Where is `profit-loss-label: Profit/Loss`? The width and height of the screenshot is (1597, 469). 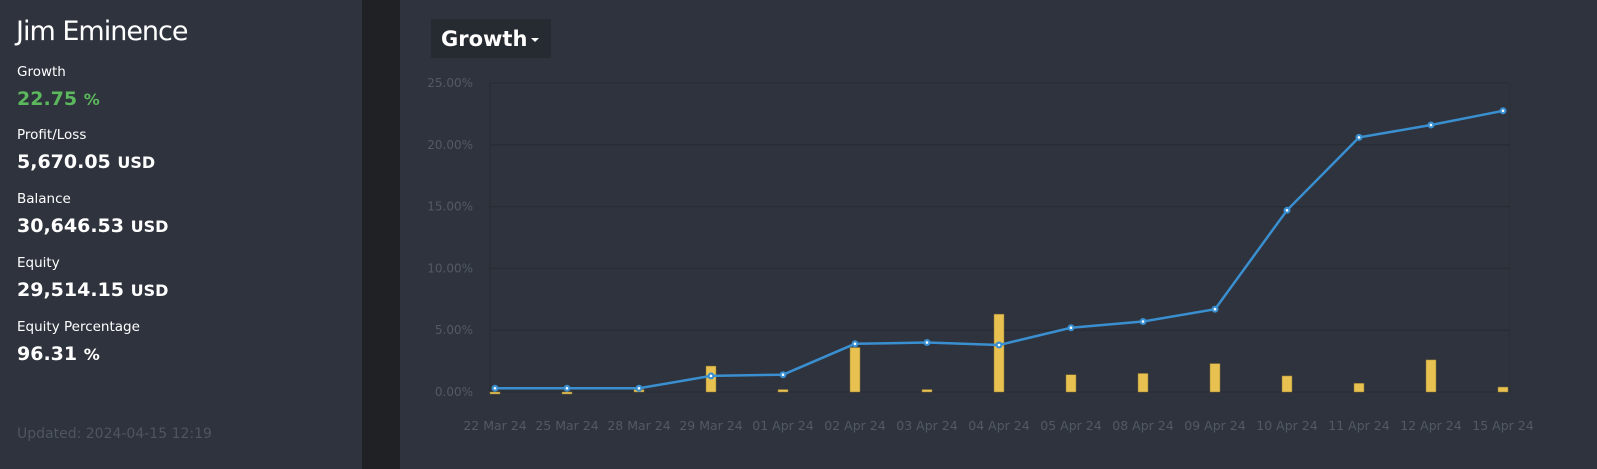 profit-loss-label: Profit/Loss is located at coordinates (52, 135).